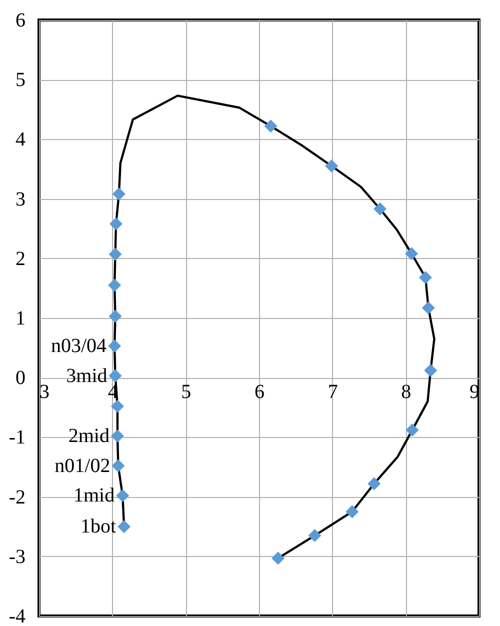 Image resolution: width=500 pixels, height=626 pixels. Describe the element at coordinates (17, 557) in the screenshot. I see `y-tick-label: -3` at that location.